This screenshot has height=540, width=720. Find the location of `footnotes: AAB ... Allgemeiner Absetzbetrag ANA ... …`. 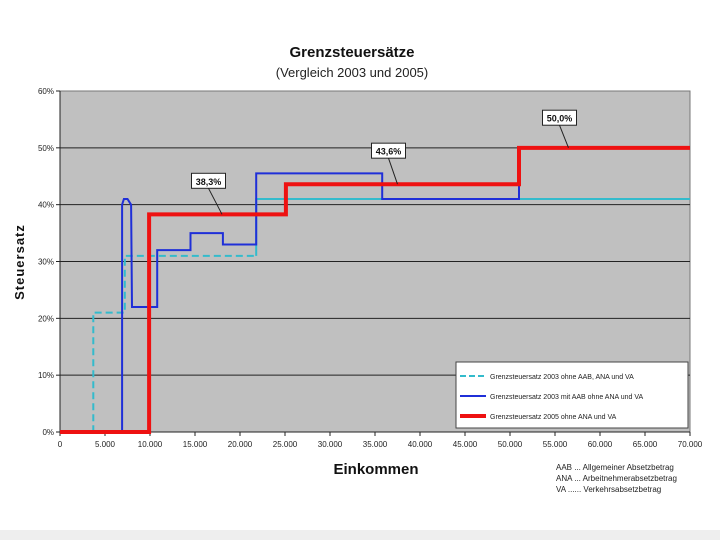

footnotes: AAB ... Allgemeiner Absetzbetrag ANA ... … is located at coordinates (616, 478).